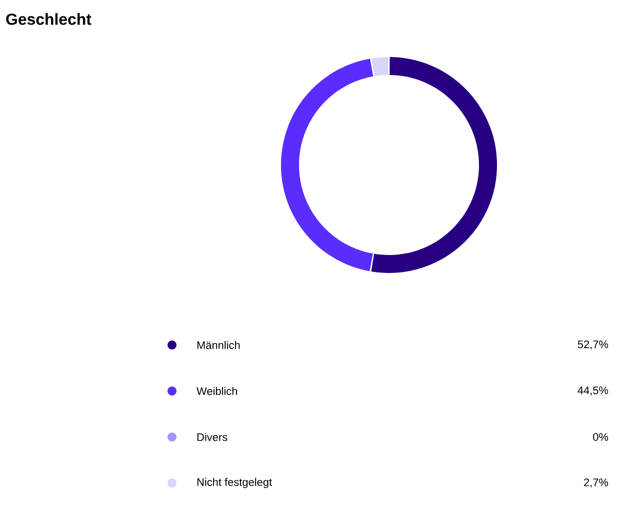 The width and height of the screenshot is (638, 511). What do you see at coordinates (600, 437) in the screenshot?
I see `text: 0%` at bounding box center [600, 437].